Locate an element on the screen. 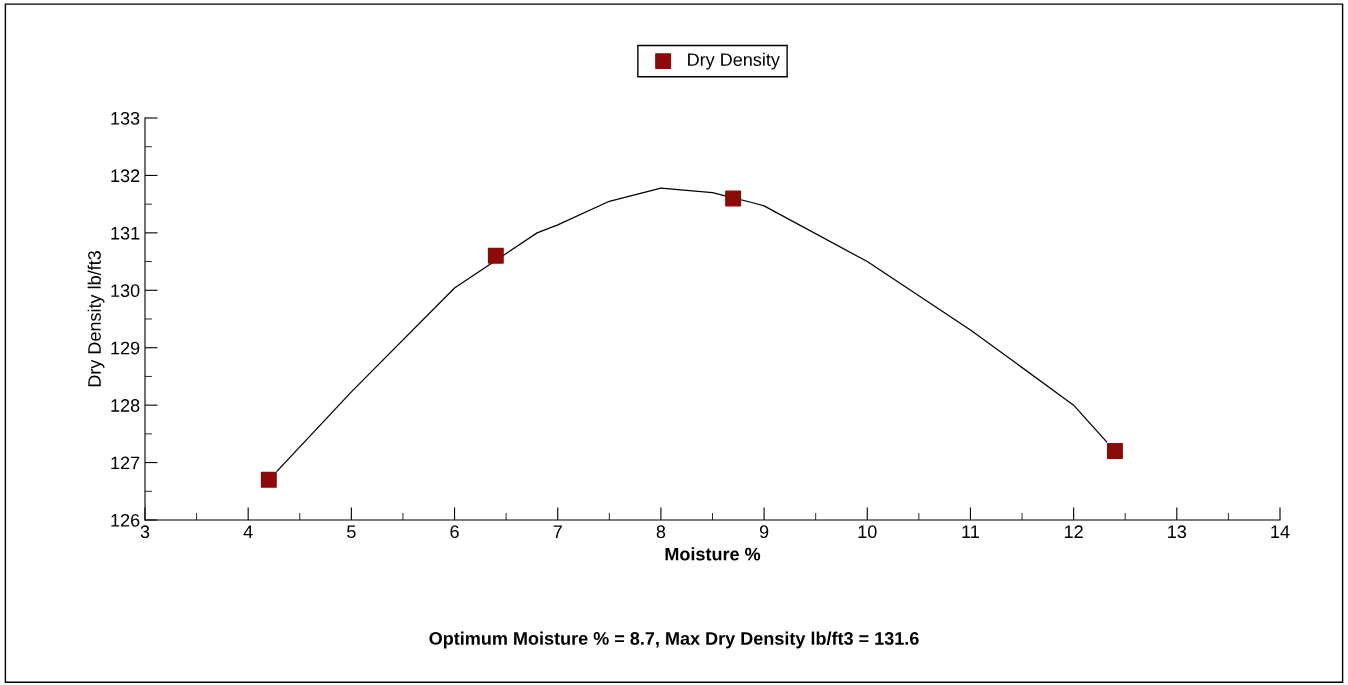  y-tick-label: 133 is located at coordinates (125, 118).